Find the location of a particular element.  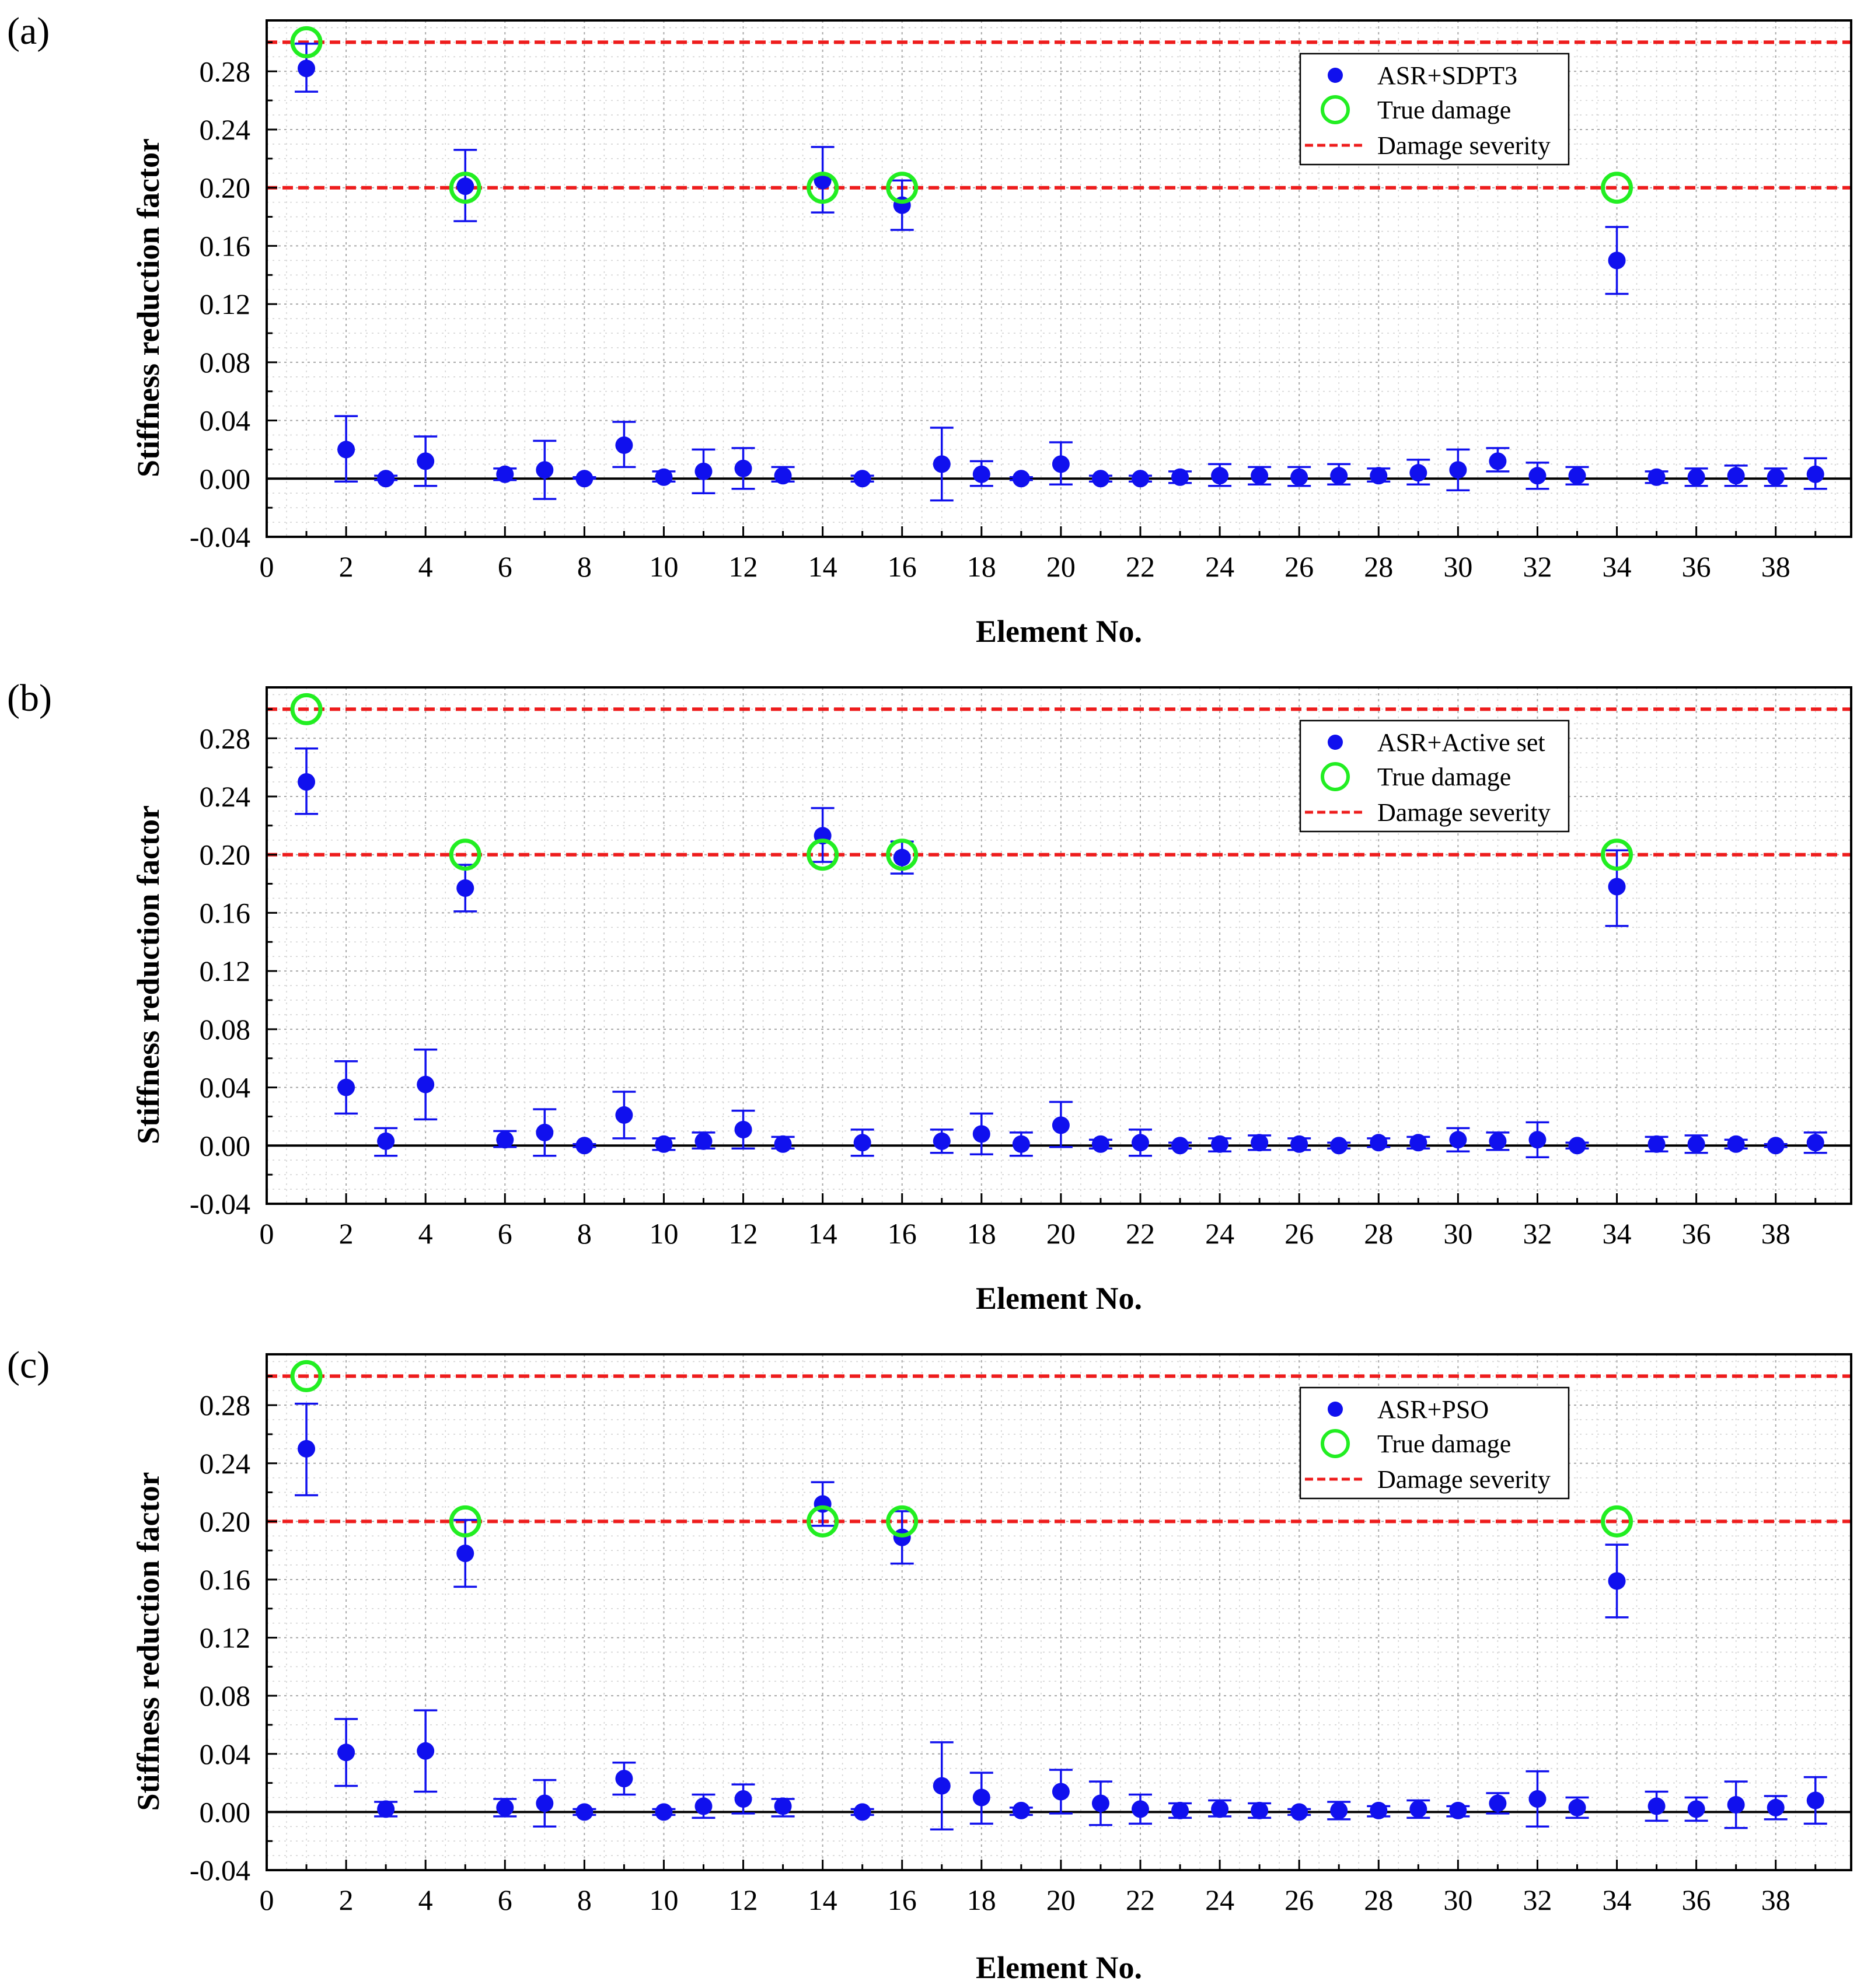

x-tick-label: 6 is located at coordinates (505, 566).